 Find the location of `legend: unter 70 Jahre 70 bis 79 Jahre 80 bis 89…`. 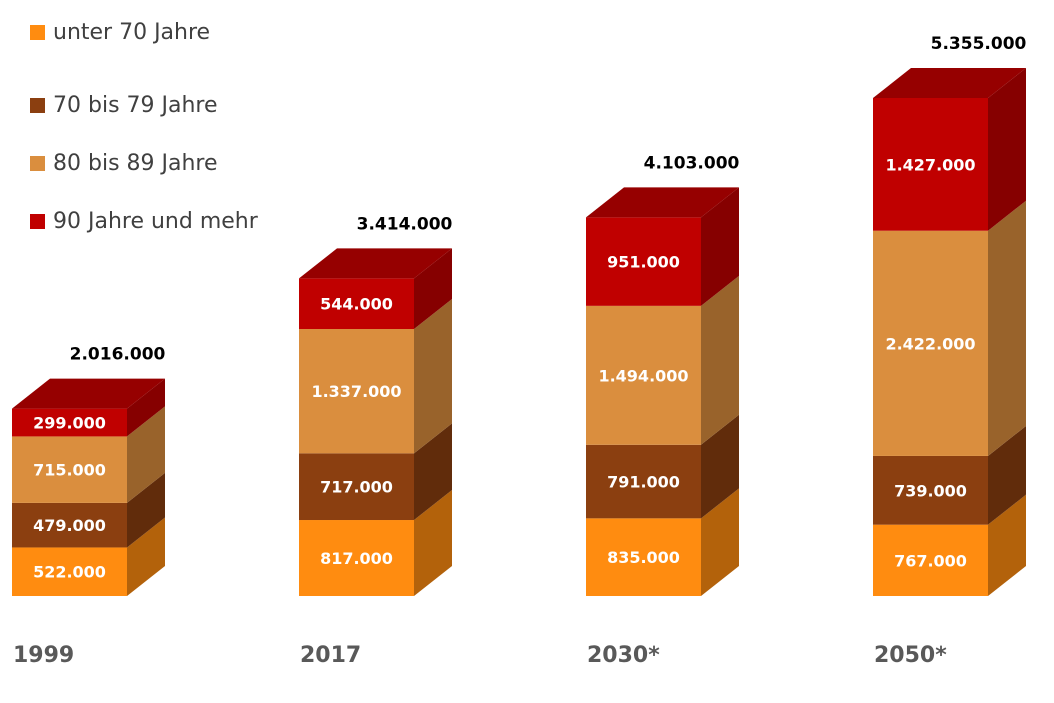

legend: unter 70 Jahre 70 bis 79 Jahre 80 bis 89… is located at coordinates (144, 134).